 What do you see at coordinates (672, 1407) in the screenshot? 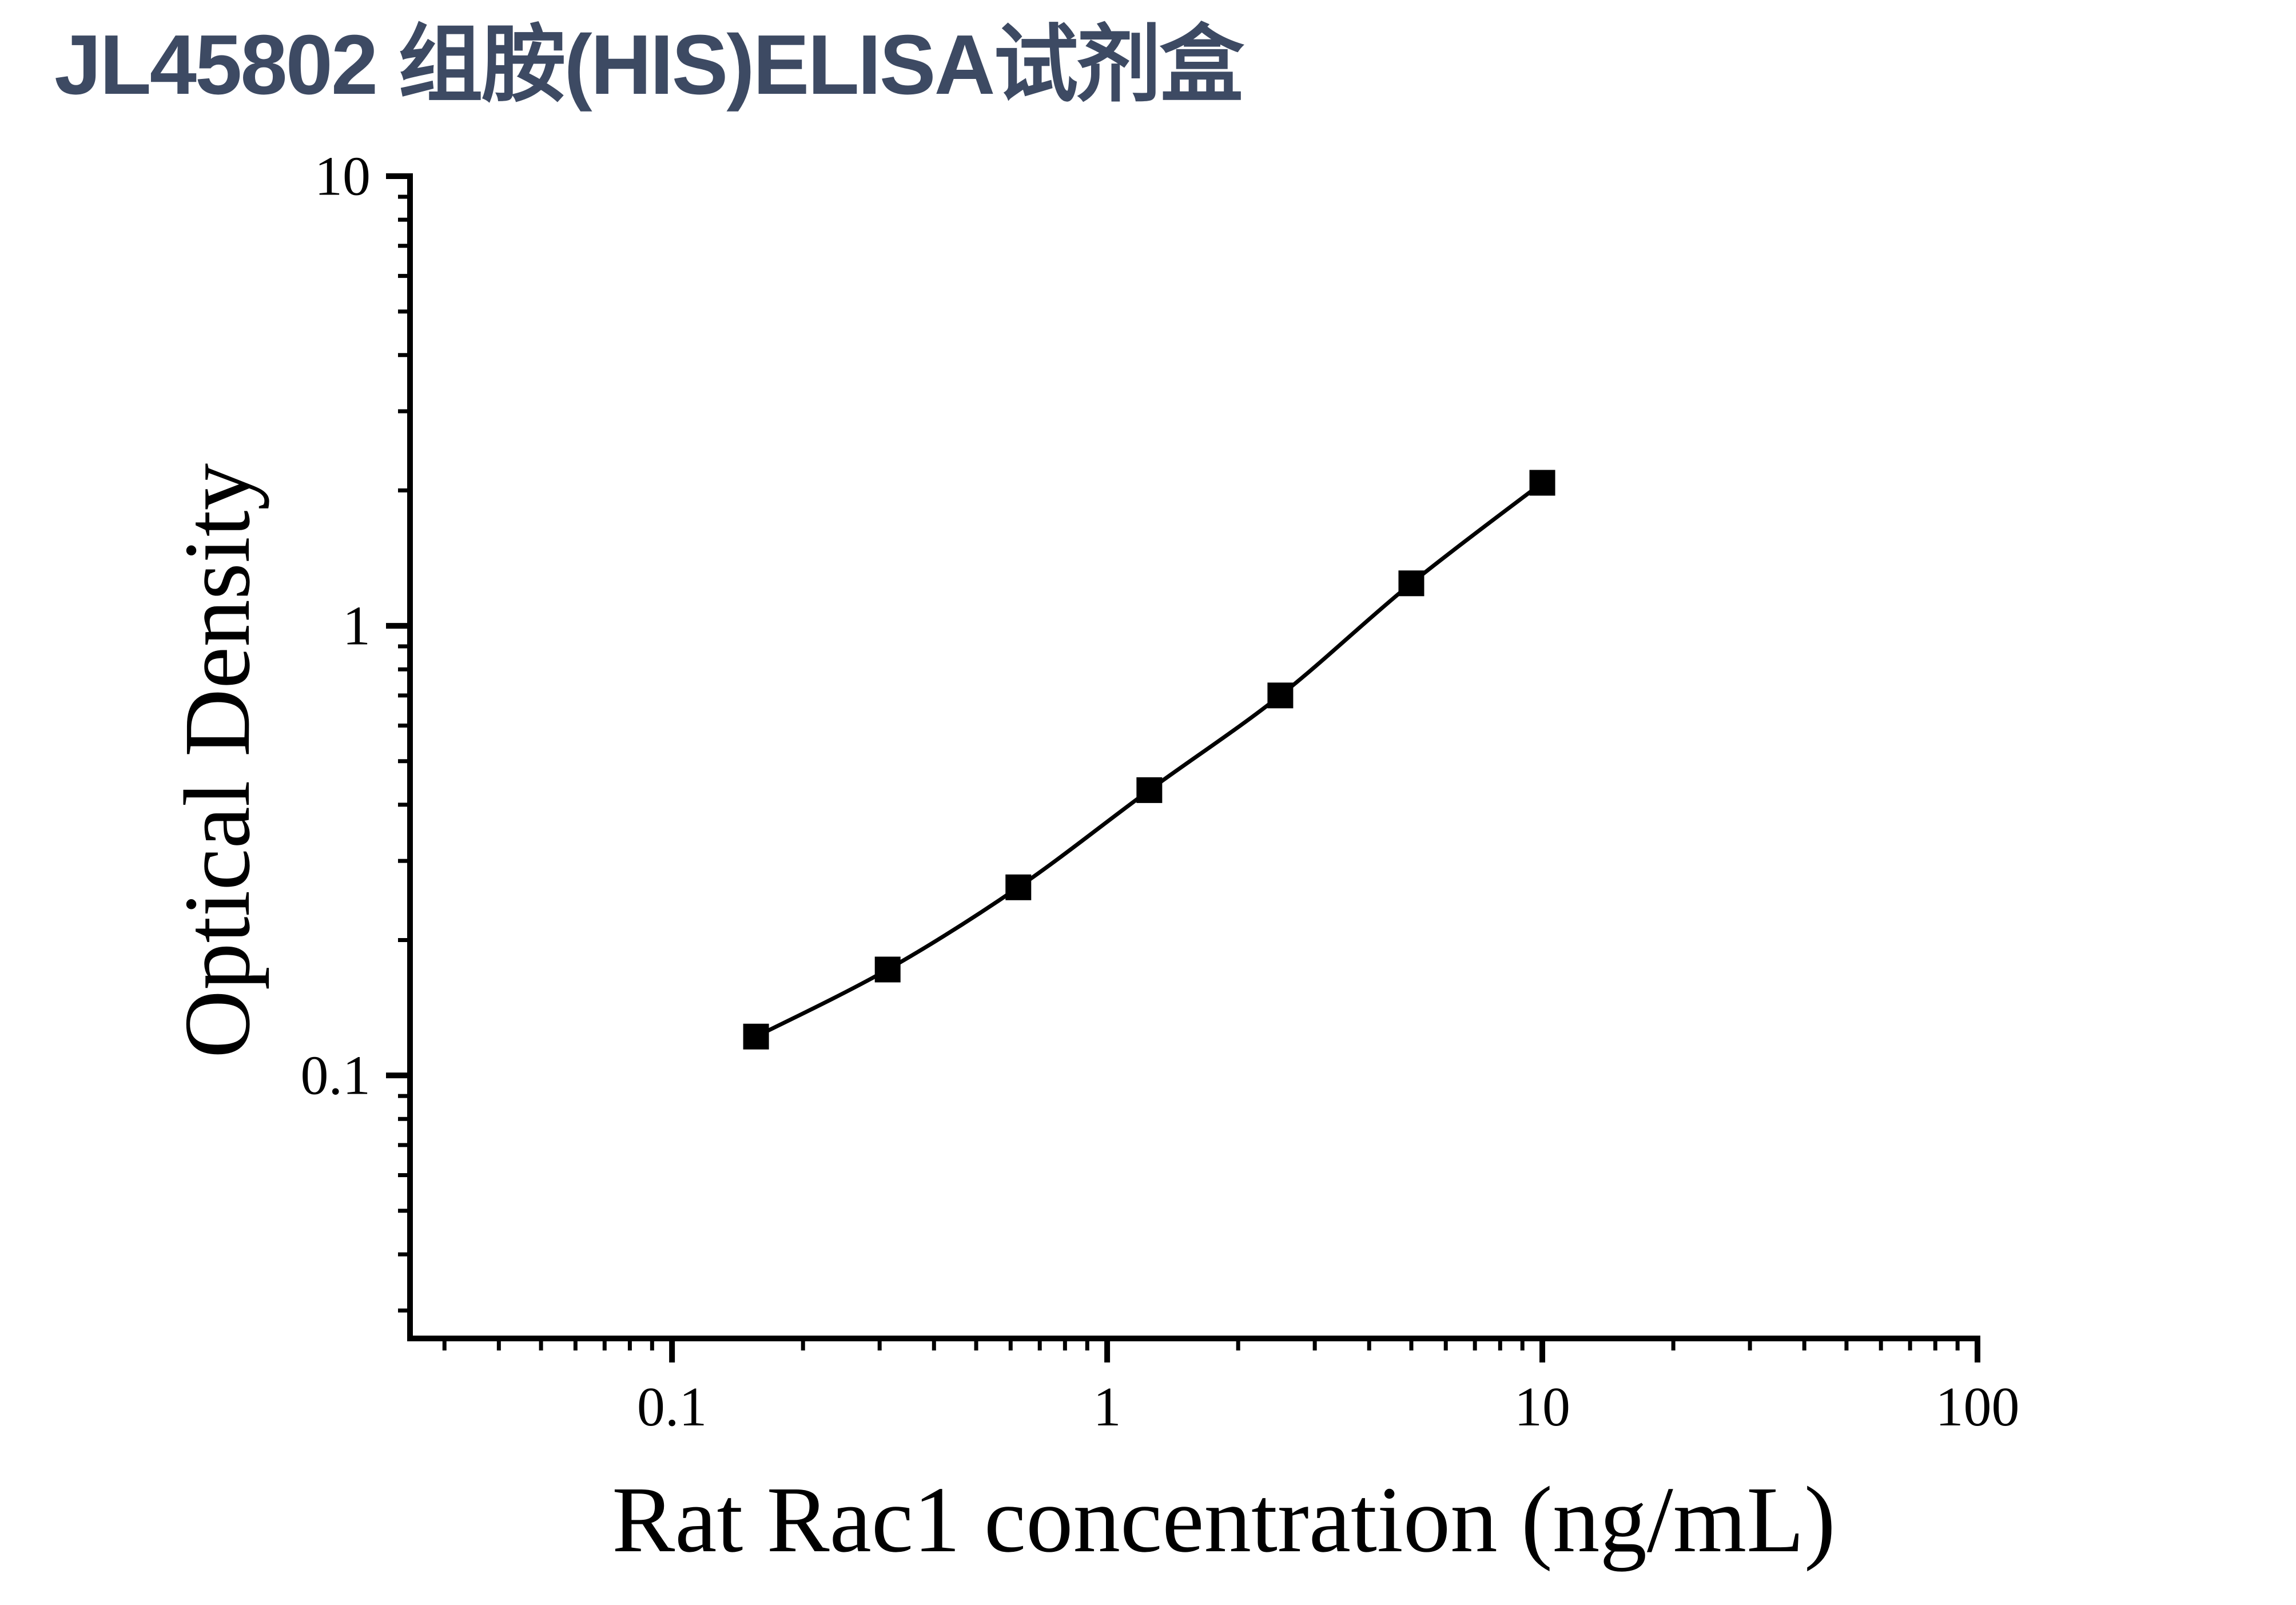
I see `x-tick-label: 0.1` at bounding box center [672, 1407].